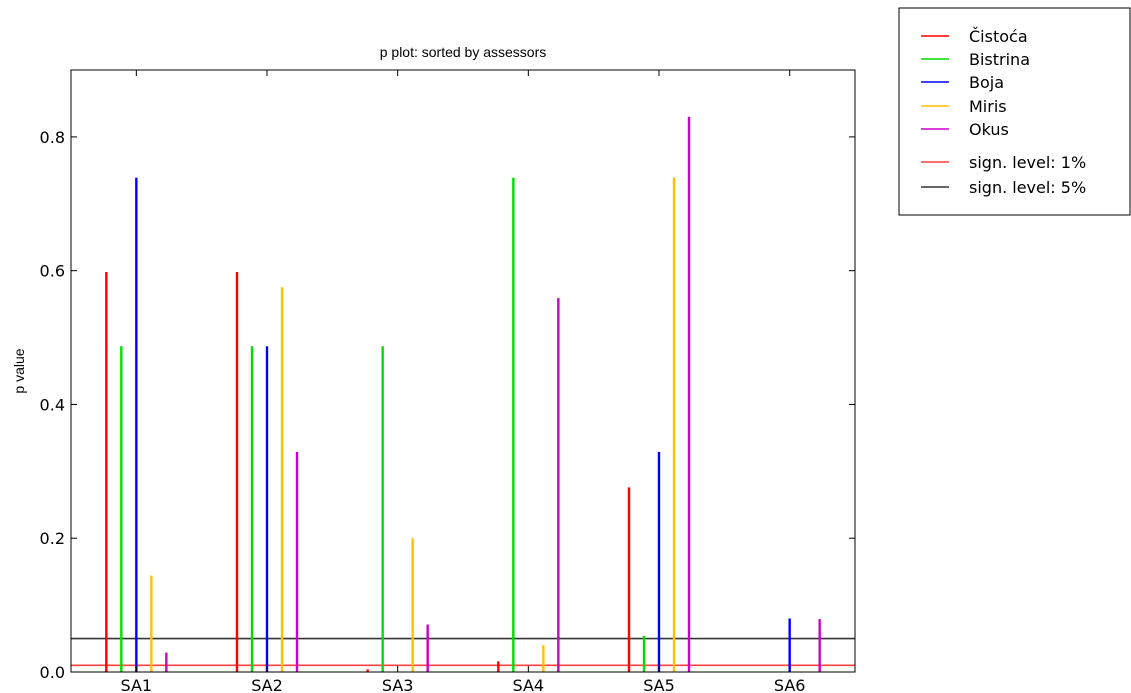 Image resolution: width=1131 pixels, height=693 pixels. Describe the element at coordinates (52, 538) in the screenshot. I see `y-tick-label: 0.2` at that location.